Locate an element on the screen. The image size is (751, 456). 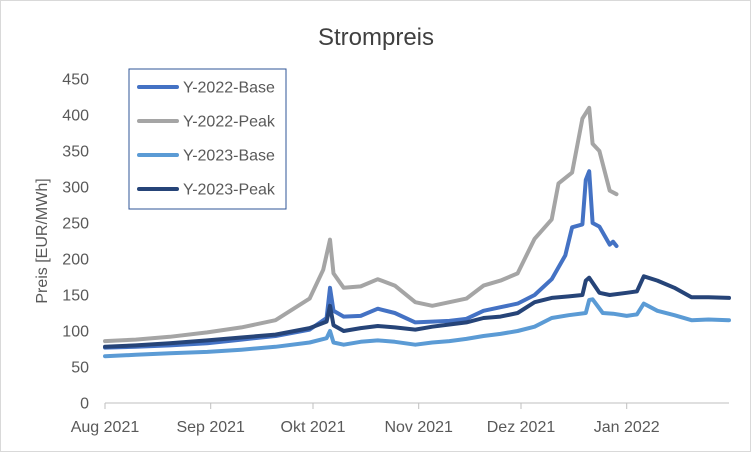
chart-title: Strompreis is located at coordinates (376, 37).